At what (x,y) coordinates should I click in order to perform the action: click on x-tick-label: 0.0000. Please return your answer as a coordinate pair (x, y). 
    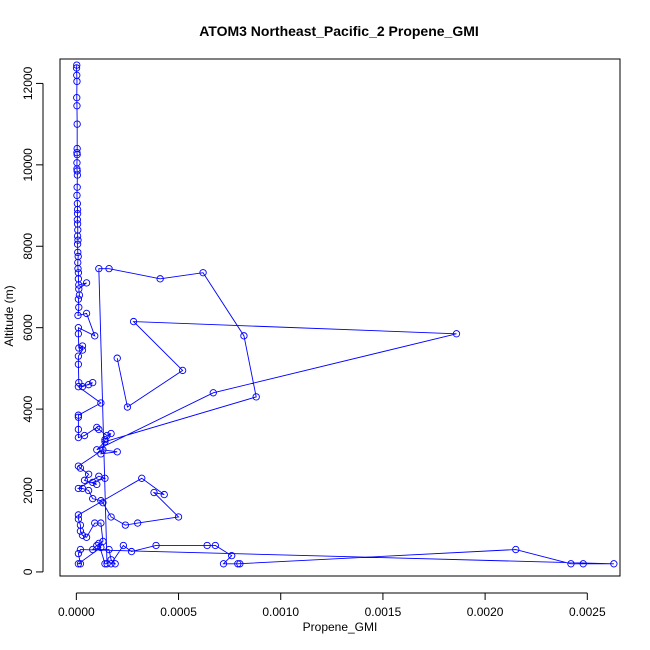
    Looking at the image, I should click on (76, 612).